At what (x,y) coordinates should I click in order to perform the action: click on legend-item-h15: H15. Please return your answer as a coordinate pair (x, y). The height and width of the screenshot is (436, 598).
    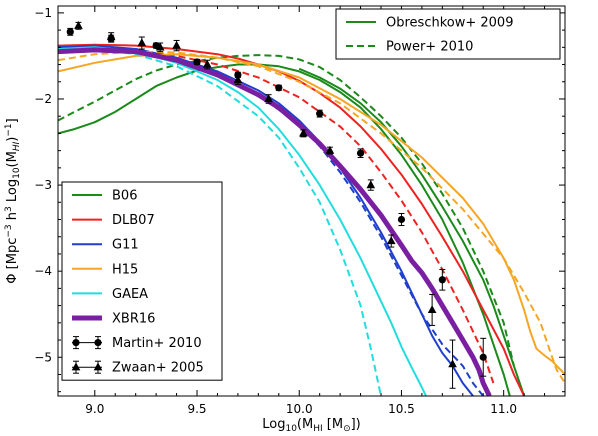
    Looking at the image, I should click on (105, 269).